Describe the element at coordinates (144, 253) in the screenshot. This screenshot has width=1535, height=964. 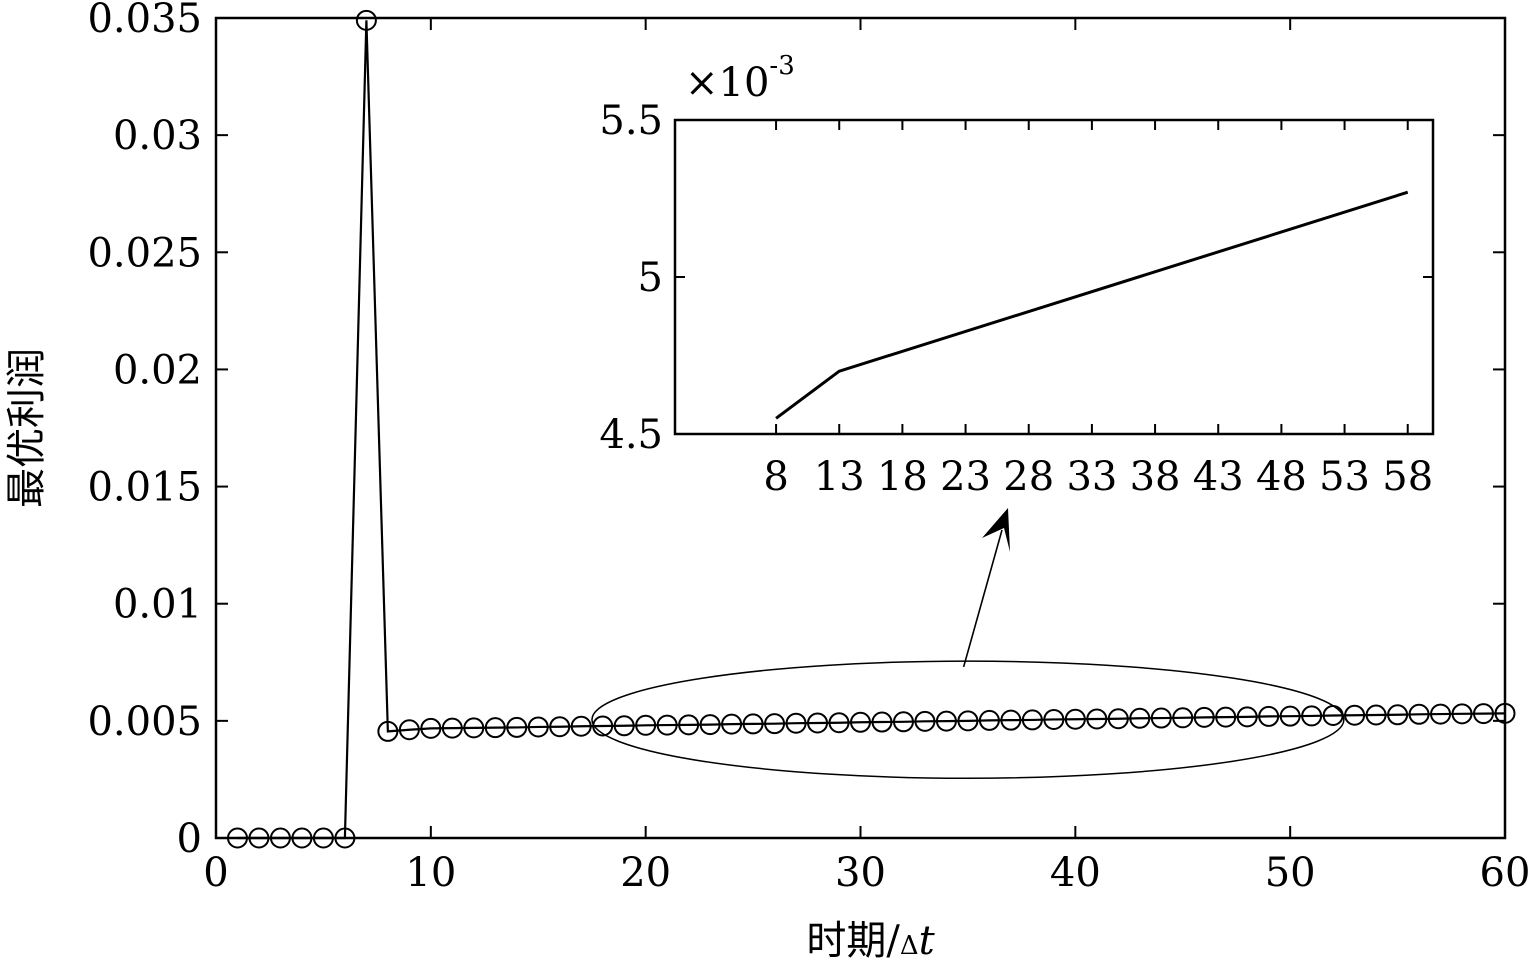
I see `main-y-tick-label: 0.025` at that location.